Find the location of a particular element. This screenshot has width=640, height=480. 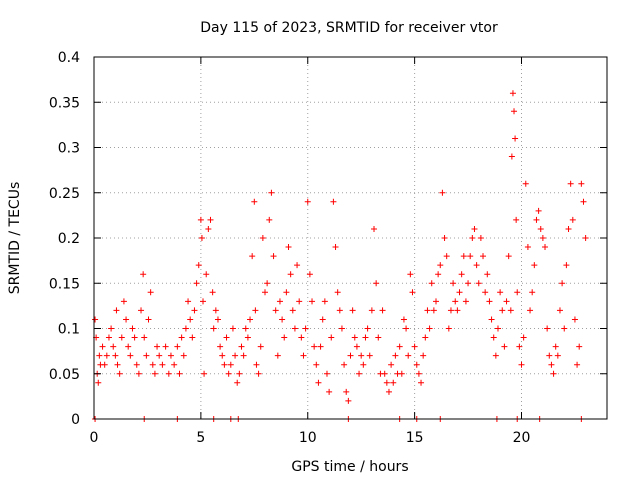

y-tick-label: 0.4 is located at coordinates (69, 58).